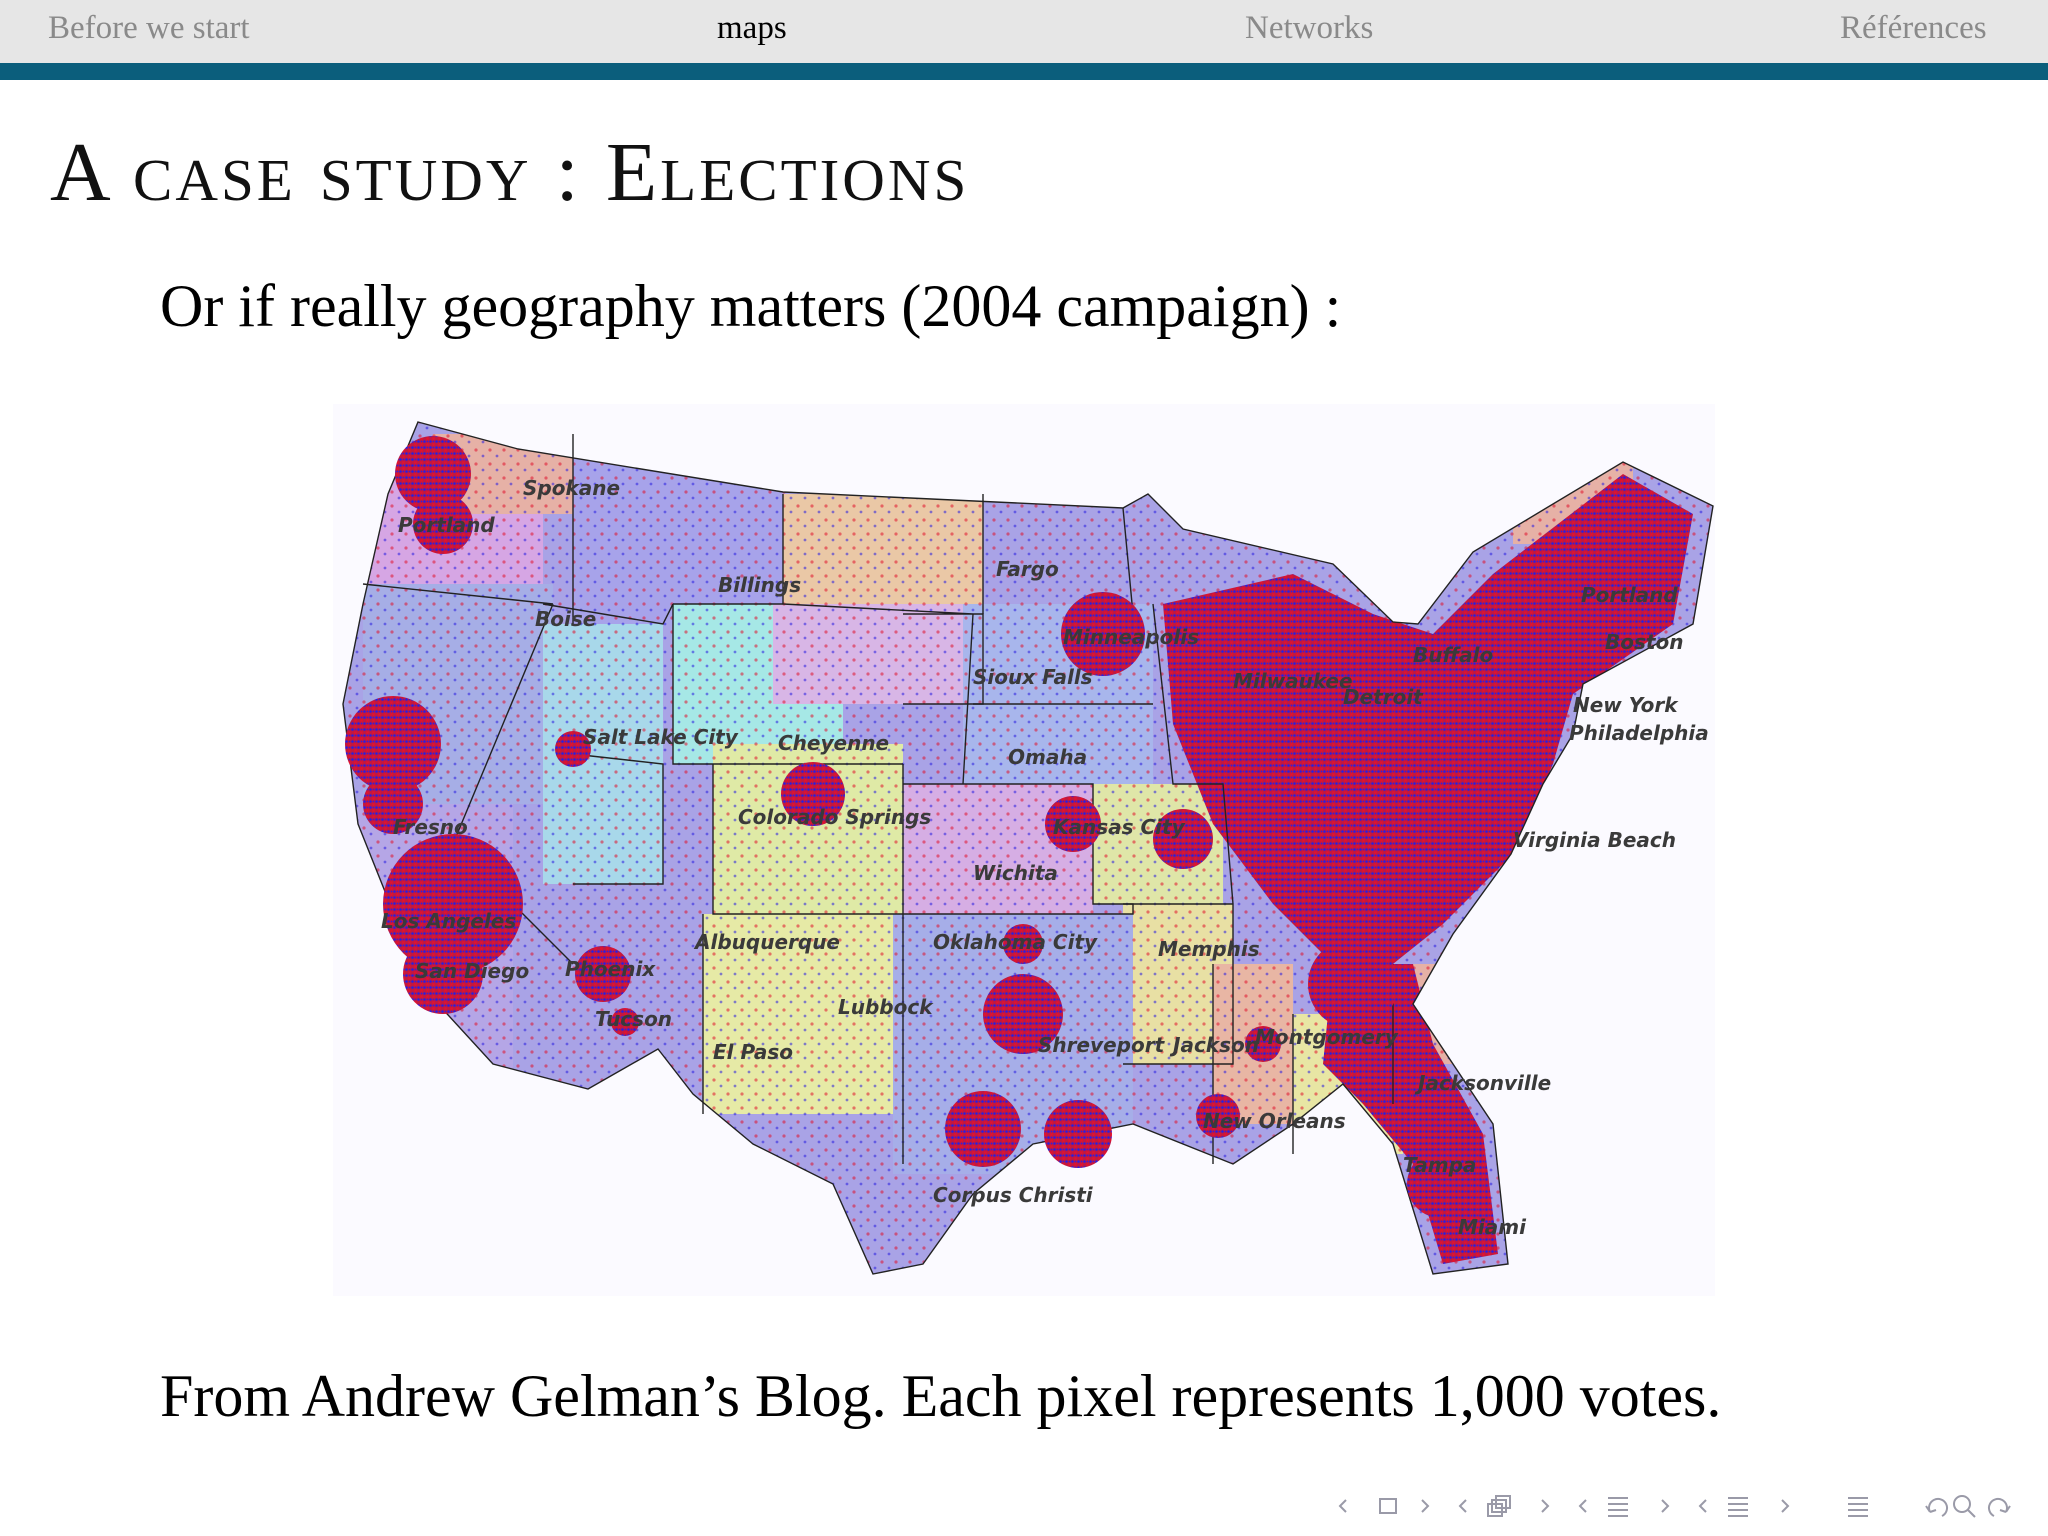  What do you see at coordinates (1015, 942) in the screenshot?
I see `city-label: Oklahoma City` at bounding box center [1015, 942].